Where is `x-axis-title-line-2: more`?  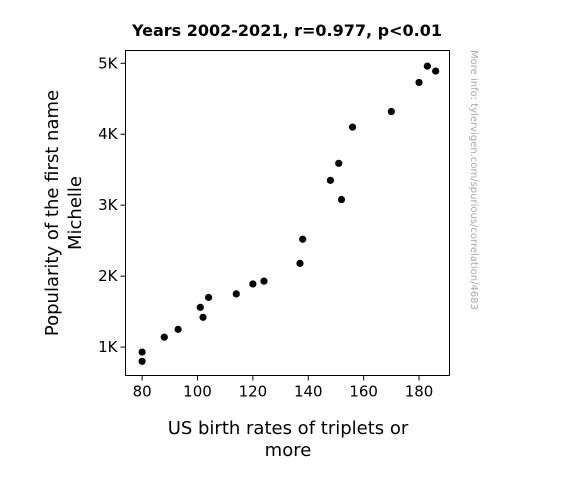 x-axis-title-line-2: more is located at coordinates (288, 450).